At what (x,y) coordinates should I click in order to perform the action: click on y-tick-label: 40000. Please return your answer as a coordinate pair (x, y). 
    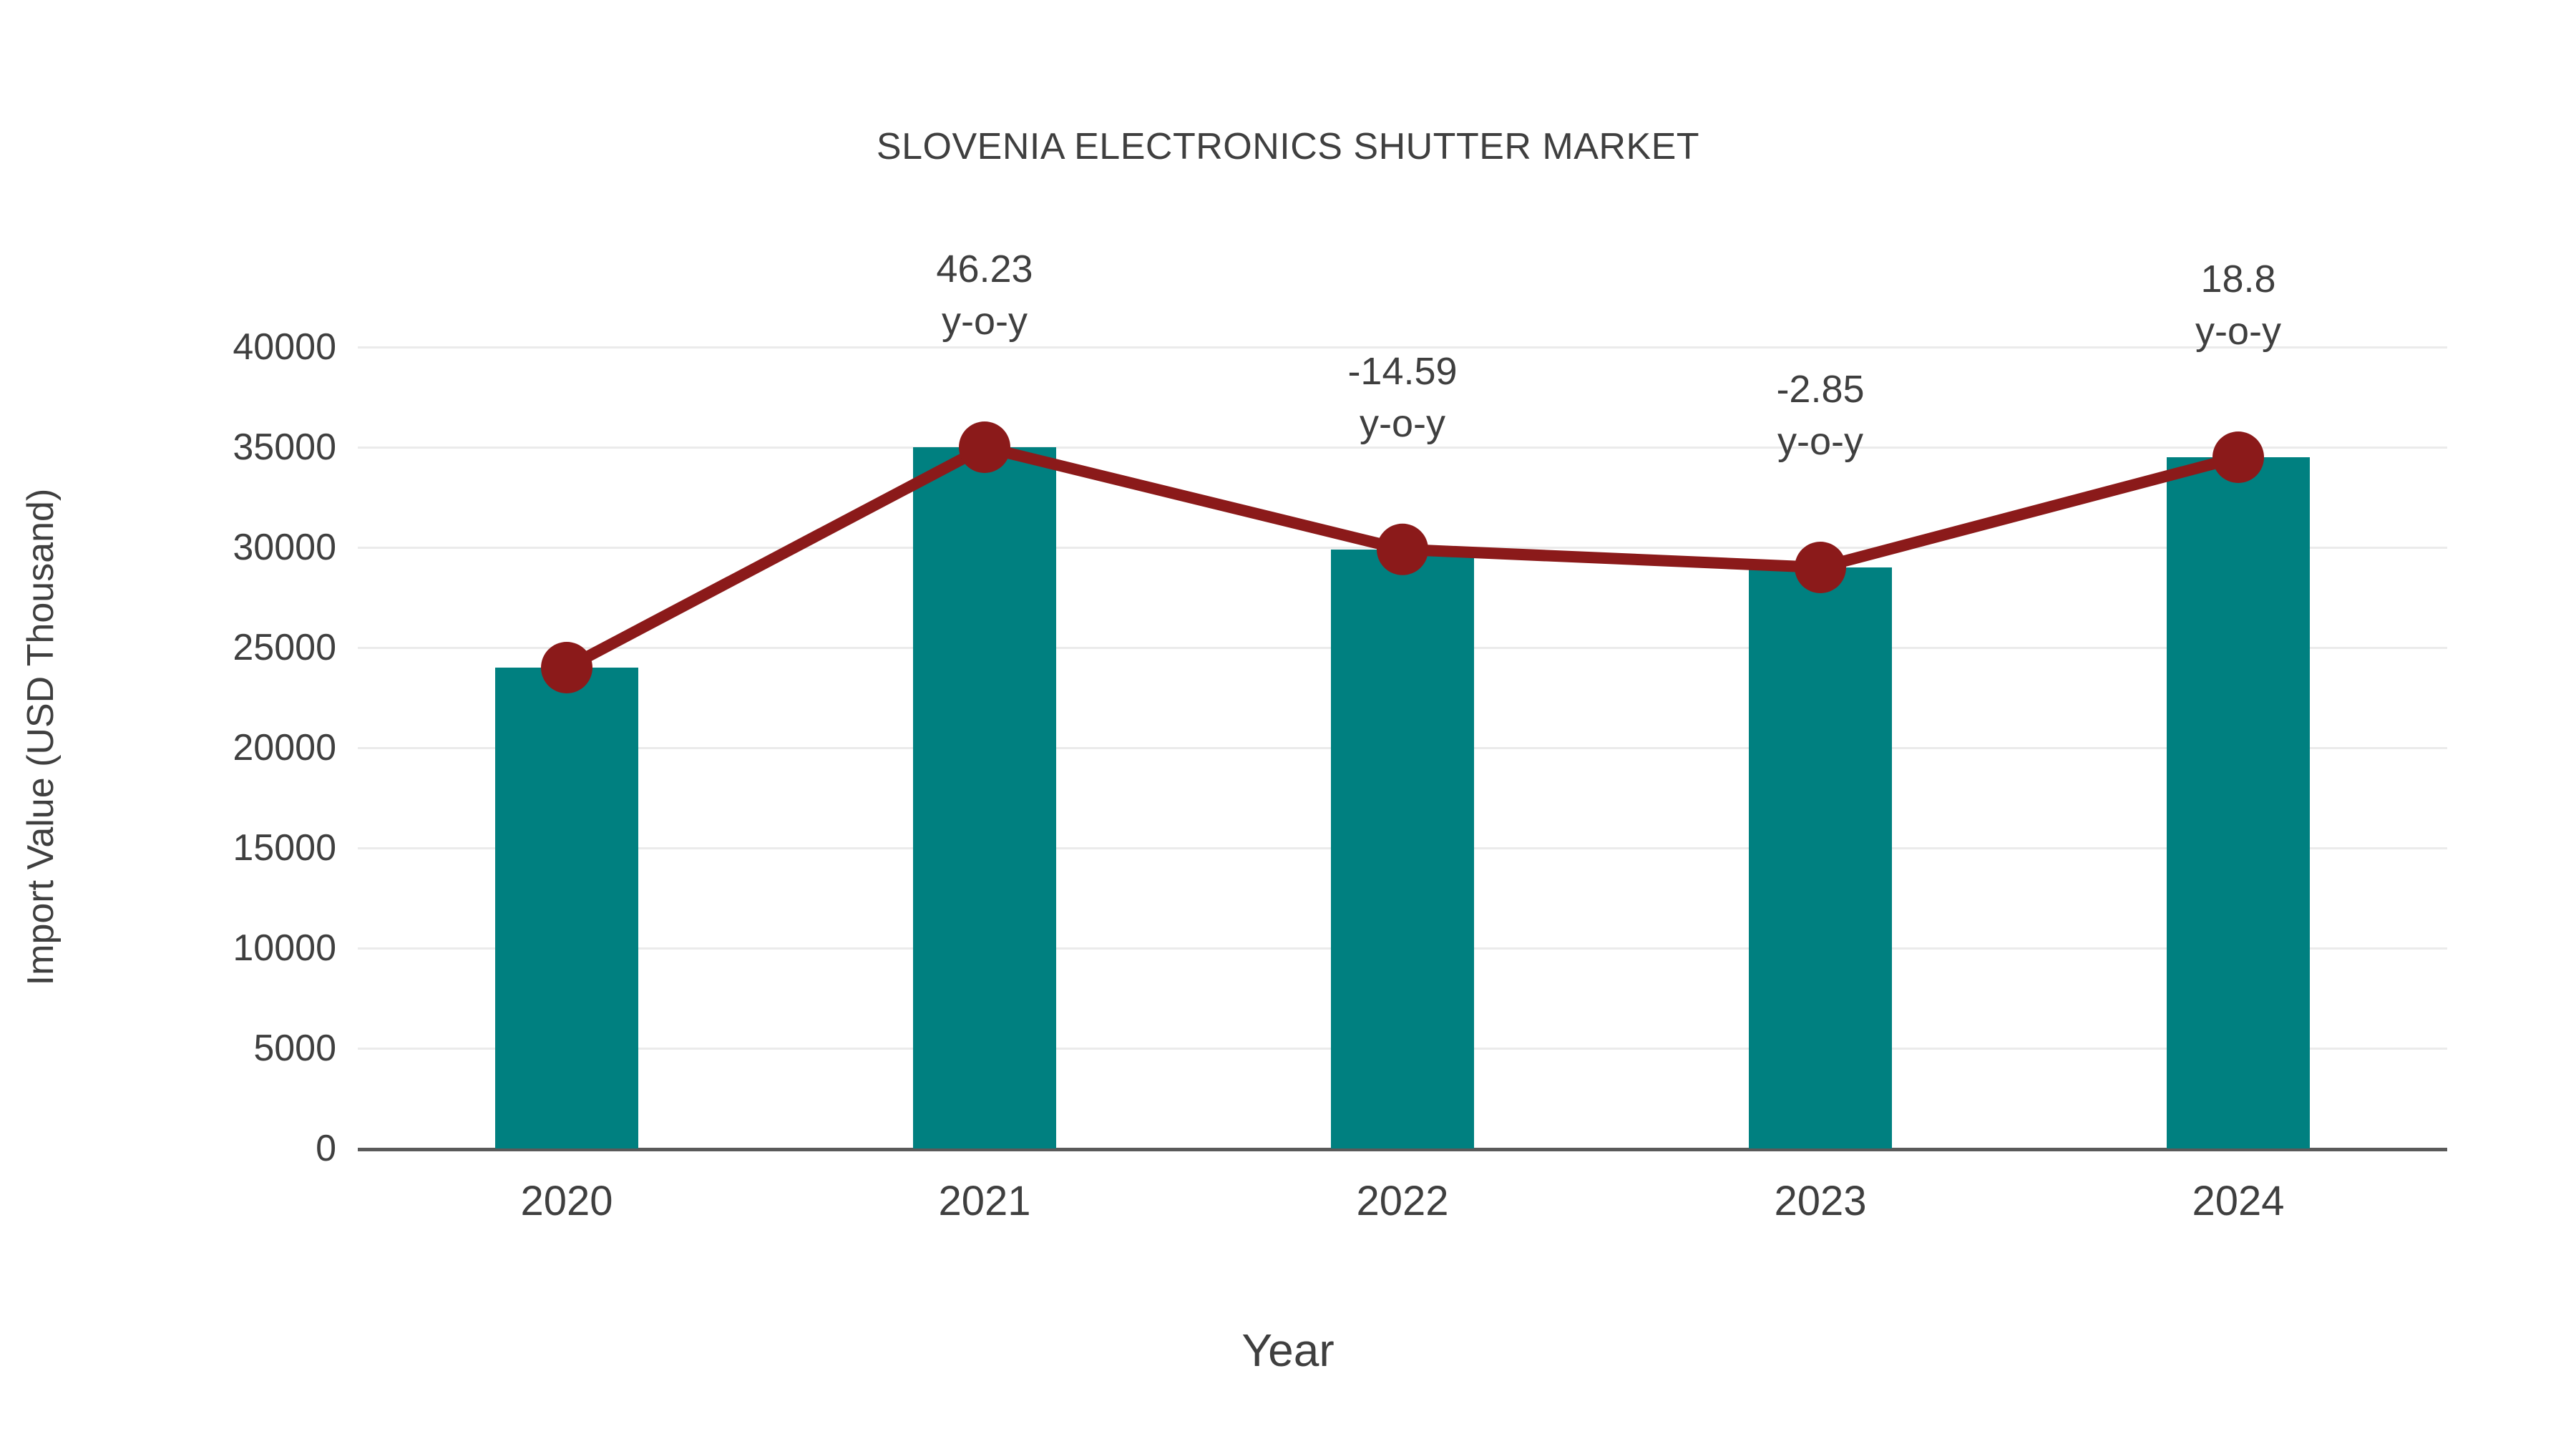
    Looking at the image, I should click on (284, 347).